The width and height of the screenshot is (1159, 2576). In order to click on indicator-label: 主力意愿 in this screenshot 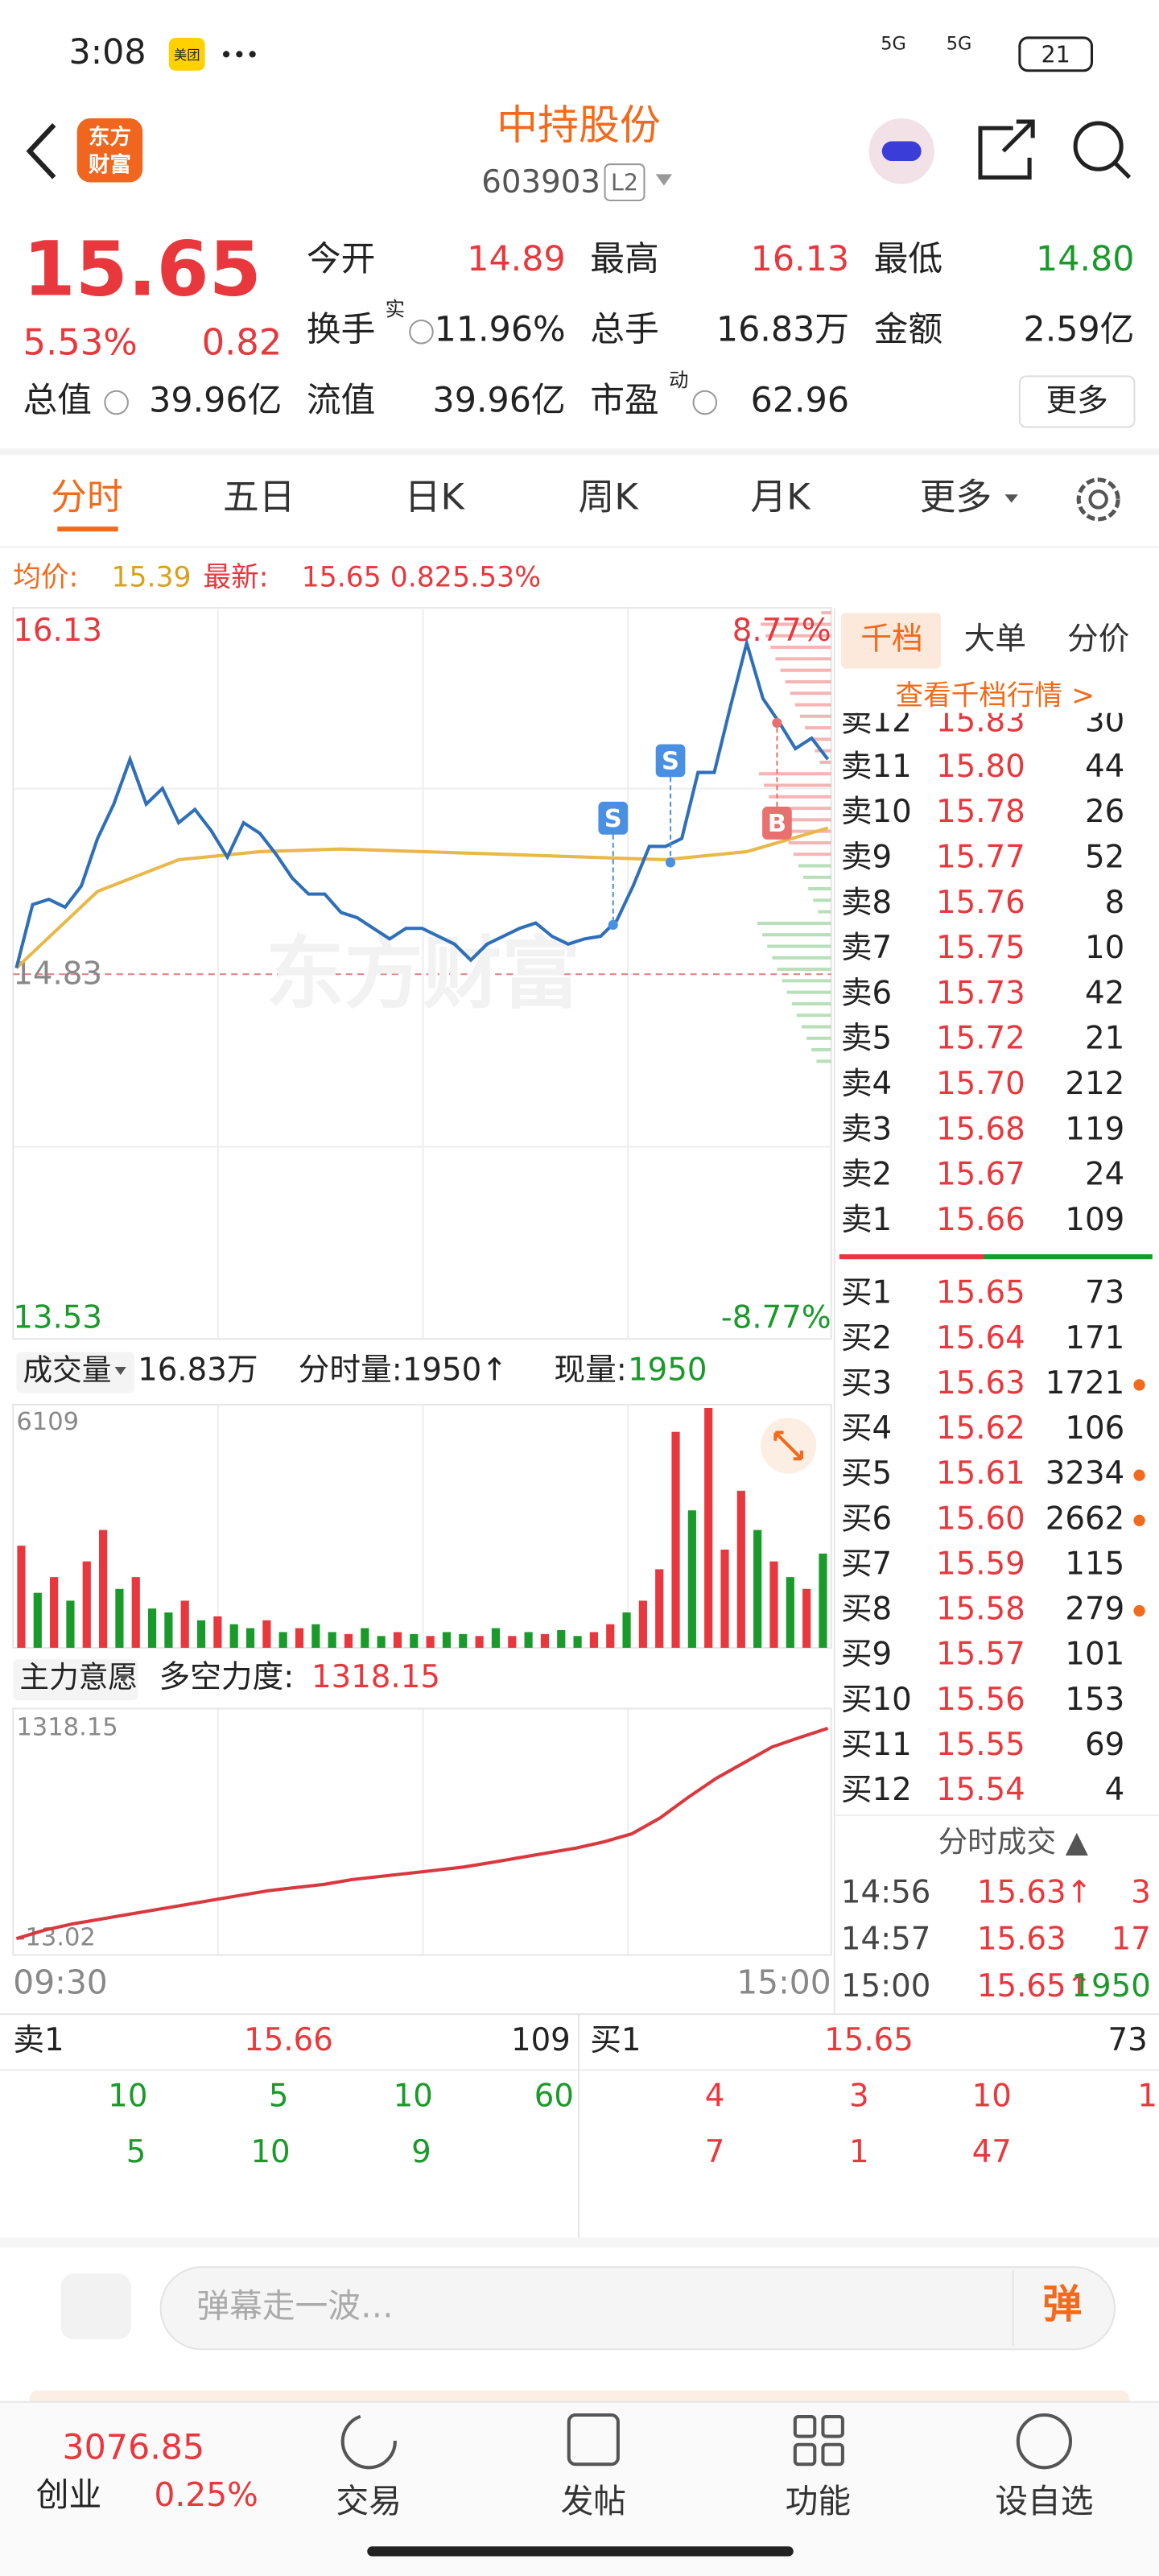, I will do `click(78, 1677)`.